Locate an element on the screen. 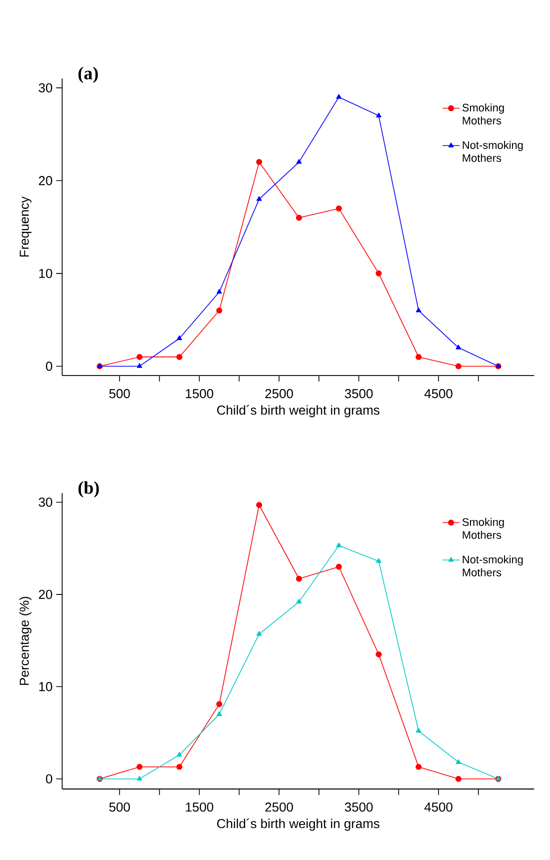  y-axis-title: Percentage (%) is located at coordinates (25, 640).